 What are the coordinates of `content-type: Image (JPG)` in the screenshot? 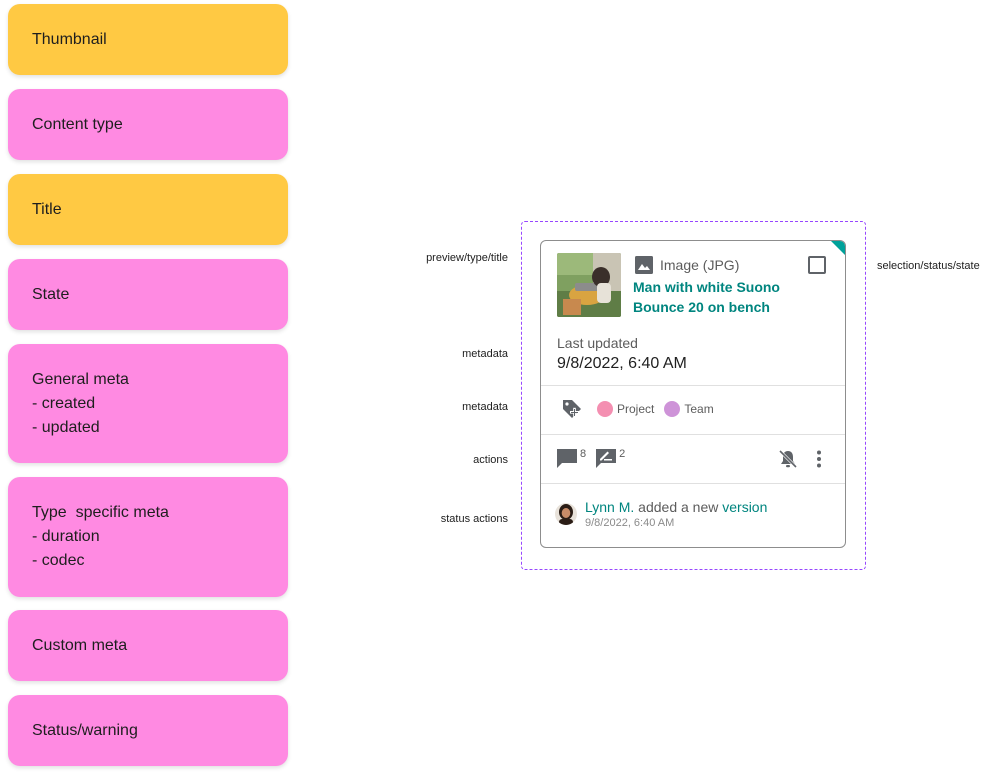 It's located at (687, 265).